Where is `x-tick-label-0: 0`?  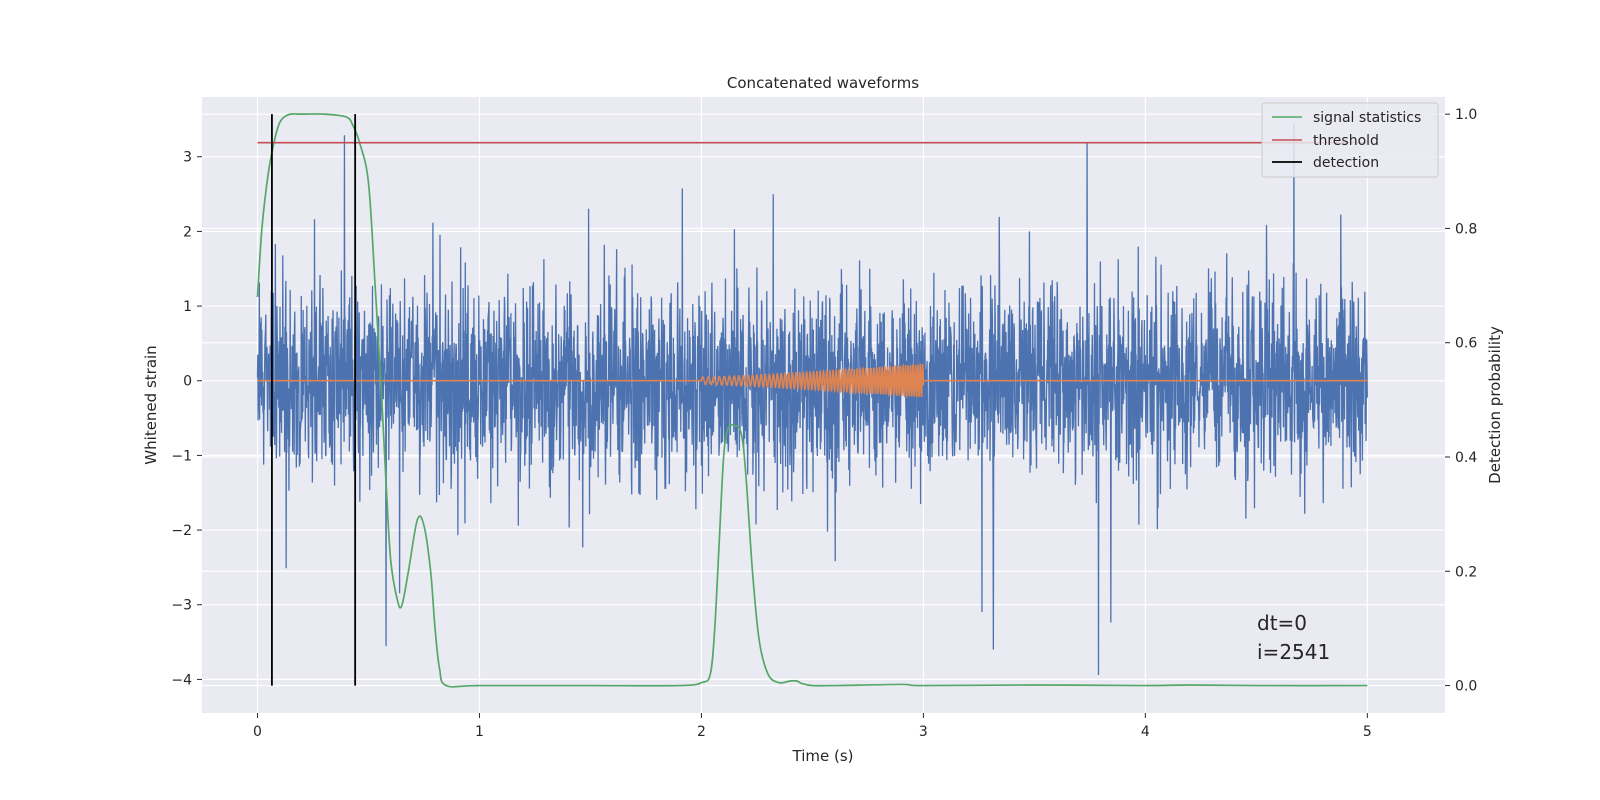 x-tick-label-0: 0 is located at coordinates (257, 732).